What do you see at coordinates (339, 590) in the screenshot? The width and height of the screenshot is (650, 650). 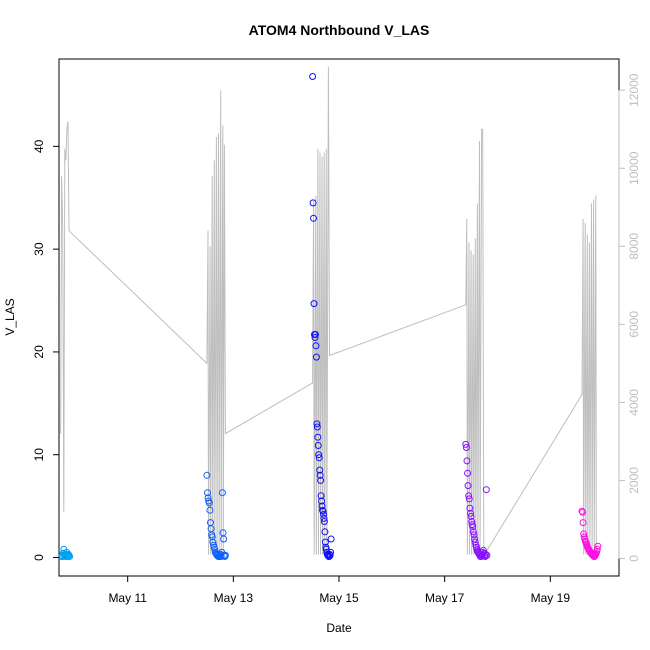 I see `x-axis: May 11 May 13 May 15 May 17 May 19` at bounding box center [339, 590].